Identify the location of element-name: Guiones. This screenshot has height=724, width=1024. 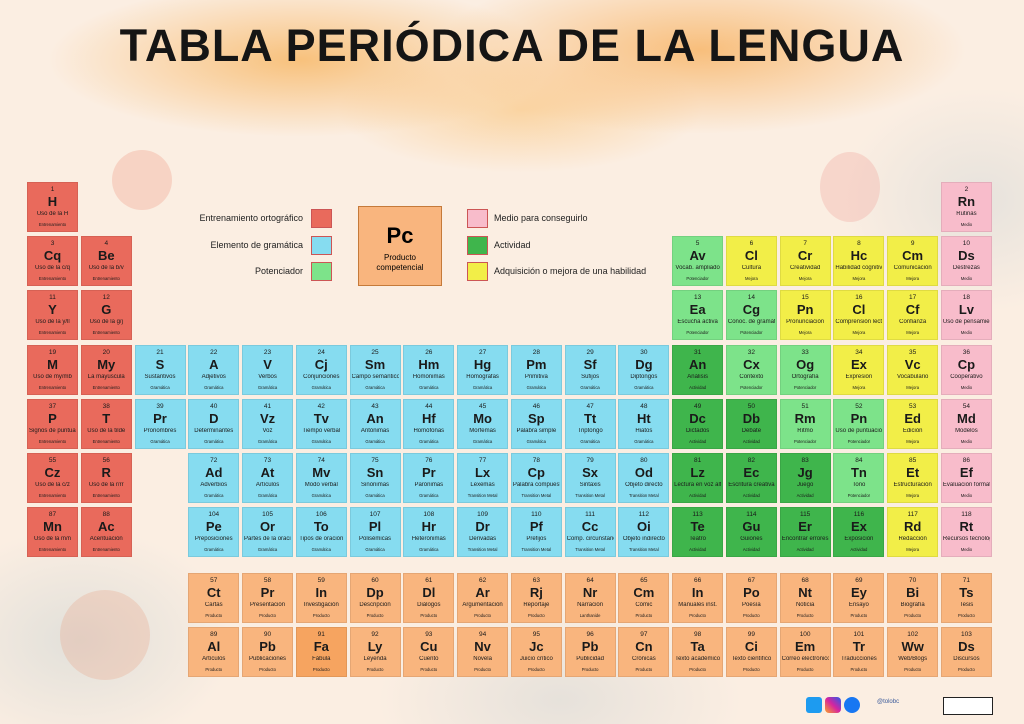
(751, 539).